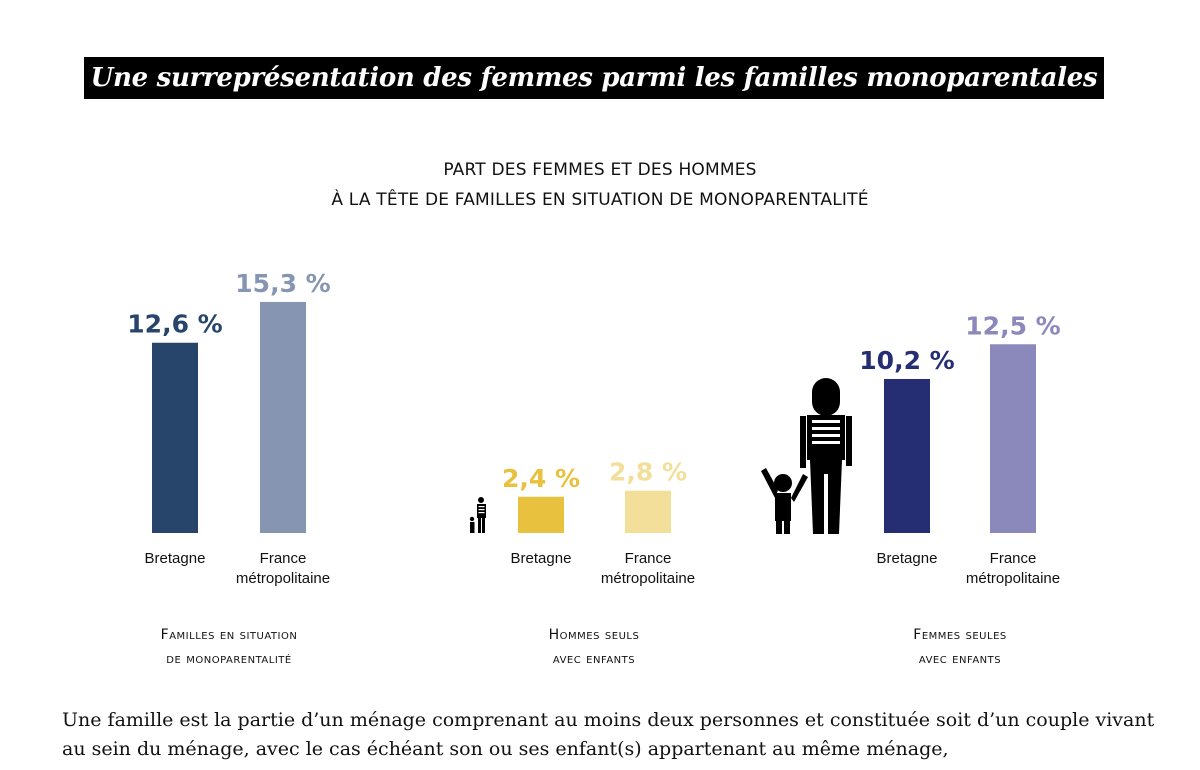 The height and width of the screenshot is (770, 1200). Describe the element at coordinates (600, 170) in the screenshot. I see `chart-title-line-1: PART DES FEMMES ET DES HOMMES` at that location.